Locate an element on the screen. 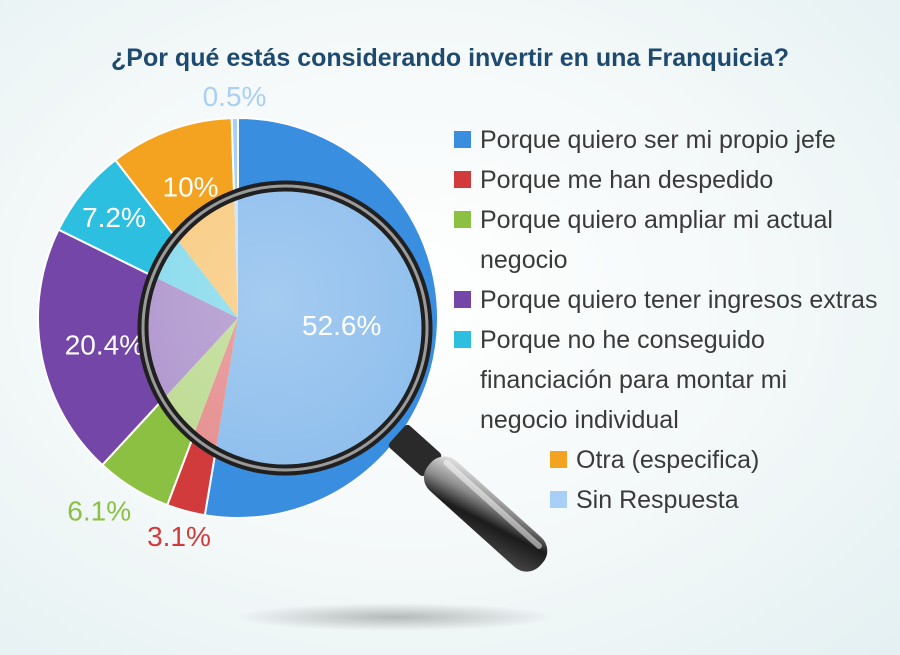 The image size is (900, 655). legend-label: Porque quiero ampliar mi actual negocio is located at coordinates (656, 240).